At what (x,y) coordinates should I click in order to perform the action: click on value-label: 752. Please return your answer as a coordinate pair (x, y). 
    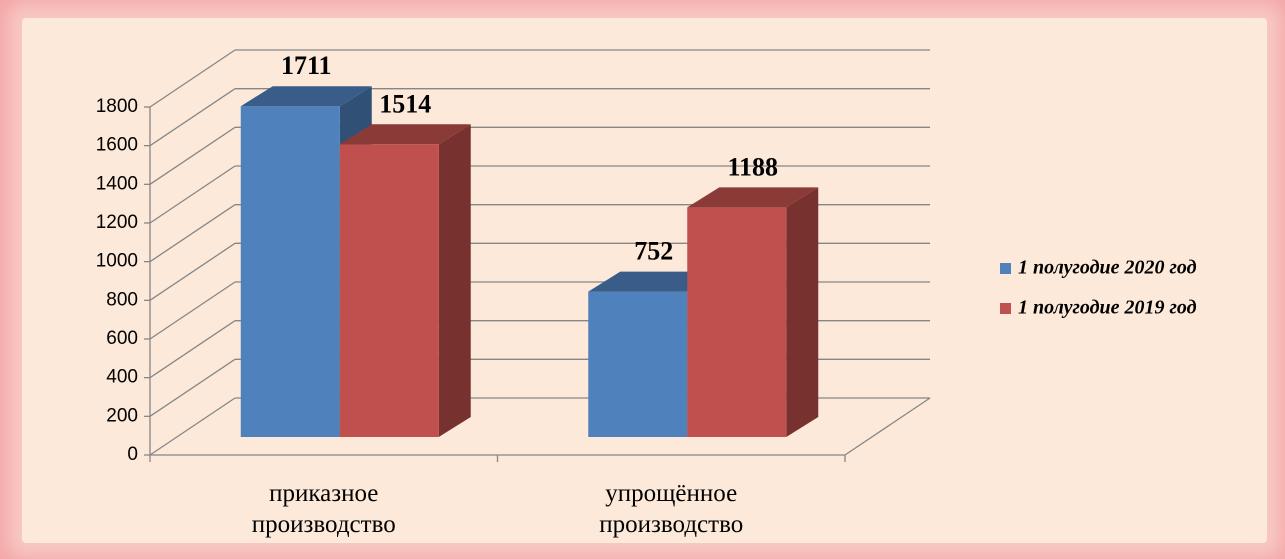
    Looking at the image, I should click on (653, 251).